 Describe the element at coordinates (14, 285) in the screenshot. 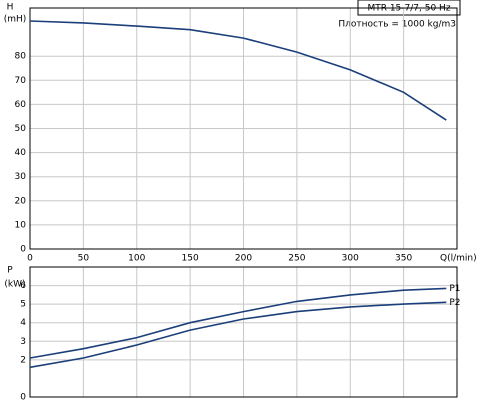

I see `y-axis-unit: (kW)` at that location.